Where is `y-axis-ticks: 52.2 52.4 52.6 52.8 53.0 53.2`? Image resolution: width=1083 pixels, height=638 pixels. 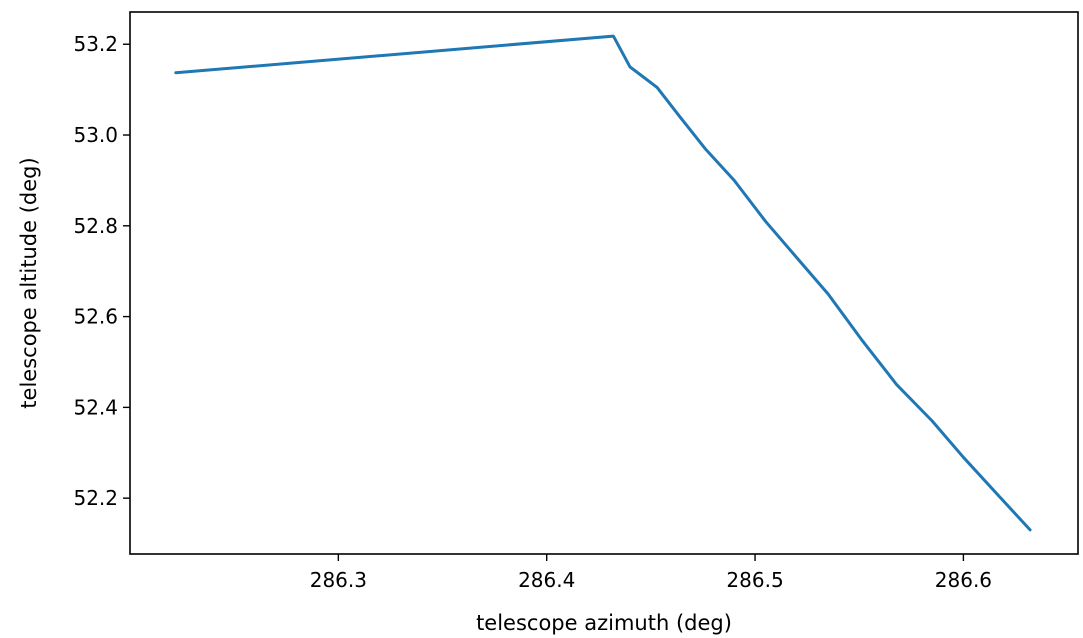
y-axis-ticks: 52.2 52.4 52.6 52.8 53.0 53.2 is located at coordinates (101, 271).